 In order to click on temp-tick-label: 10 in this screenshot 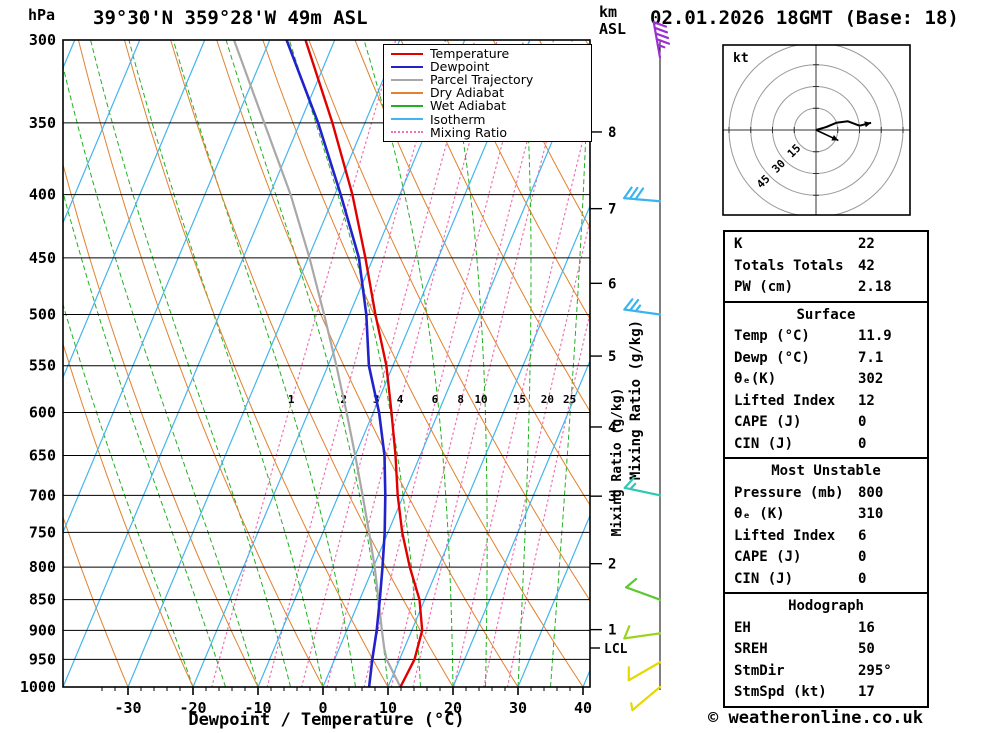, I will do `click(388, 708)`.